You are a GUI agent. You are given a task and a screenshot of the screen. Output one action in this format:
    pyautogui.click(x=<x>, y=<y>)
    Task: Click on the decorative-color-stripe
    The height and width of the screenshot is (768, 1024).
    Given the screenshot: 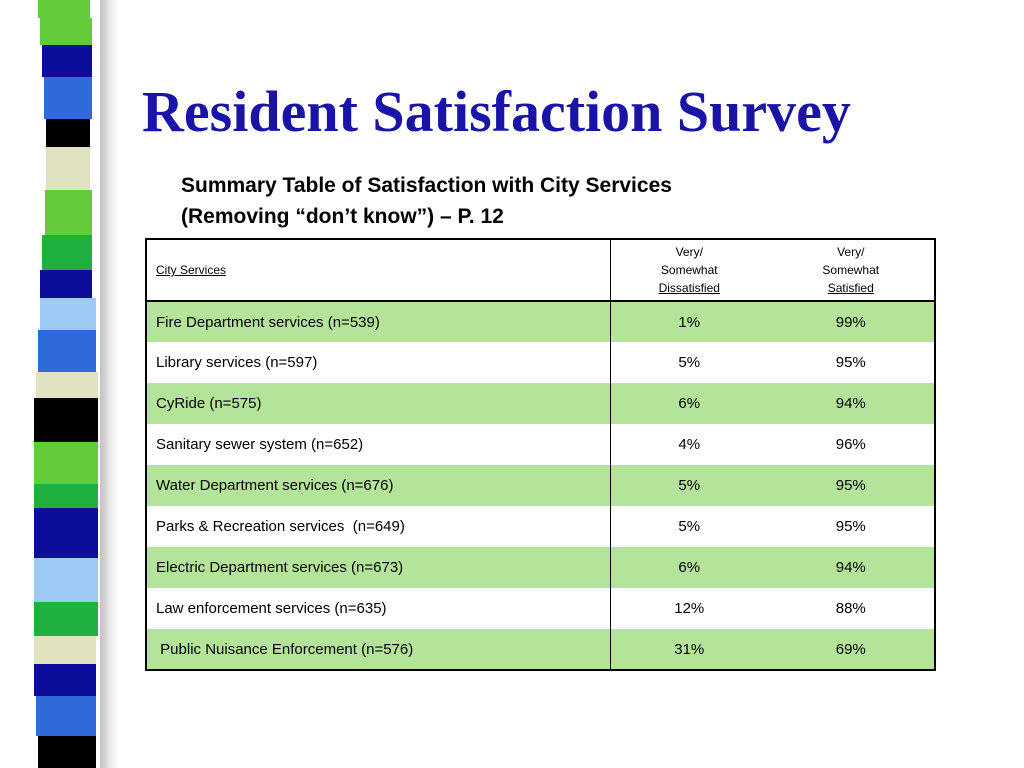 What is the action you would take?
    pyautogui.click(x=50, y=384)
    